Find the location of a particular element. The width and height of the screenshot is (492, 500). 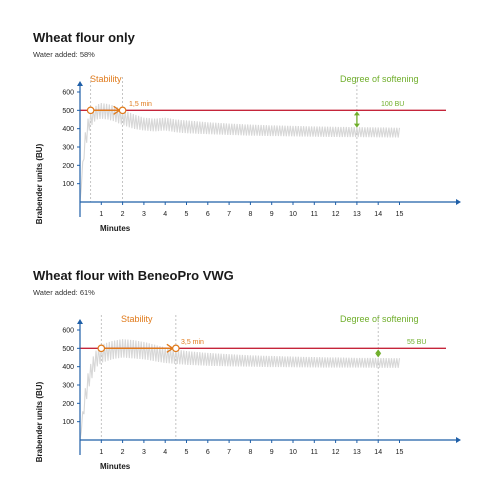

panel-1-title: Wheat flour only is located at coordinates (84, 37).